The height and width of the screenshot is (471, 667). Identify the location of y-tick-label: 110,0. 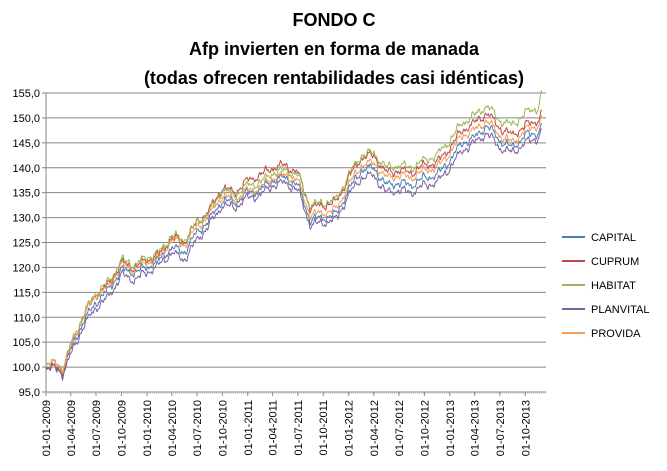
(26, 318).